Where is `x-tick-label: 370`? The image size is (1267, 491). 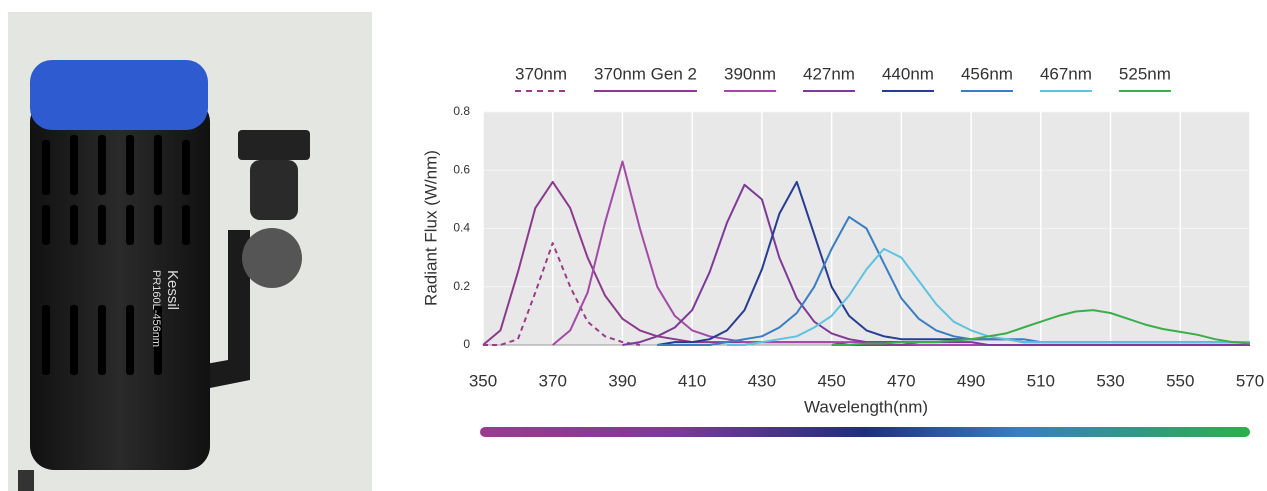 x-tick-label: 370 is located at coordinates (553, 380).